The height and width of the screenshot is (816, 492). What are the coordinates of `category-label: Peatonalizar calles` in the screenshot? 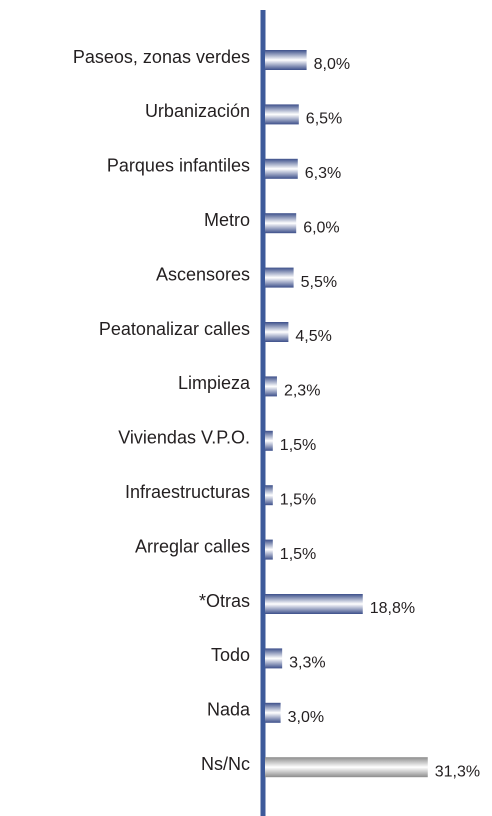 It's located at (174, 329).